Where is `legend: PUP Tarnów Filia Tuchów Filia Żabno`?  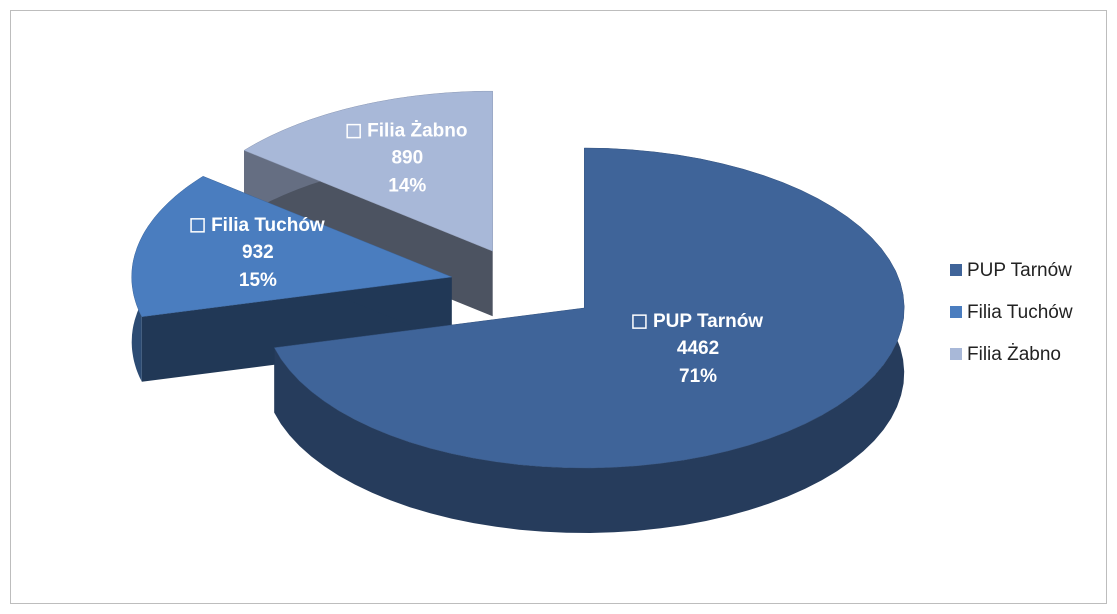
legend: PUP Tarnów Filia Tuchów Filia Żabno is located at coordinates (1011, 312).